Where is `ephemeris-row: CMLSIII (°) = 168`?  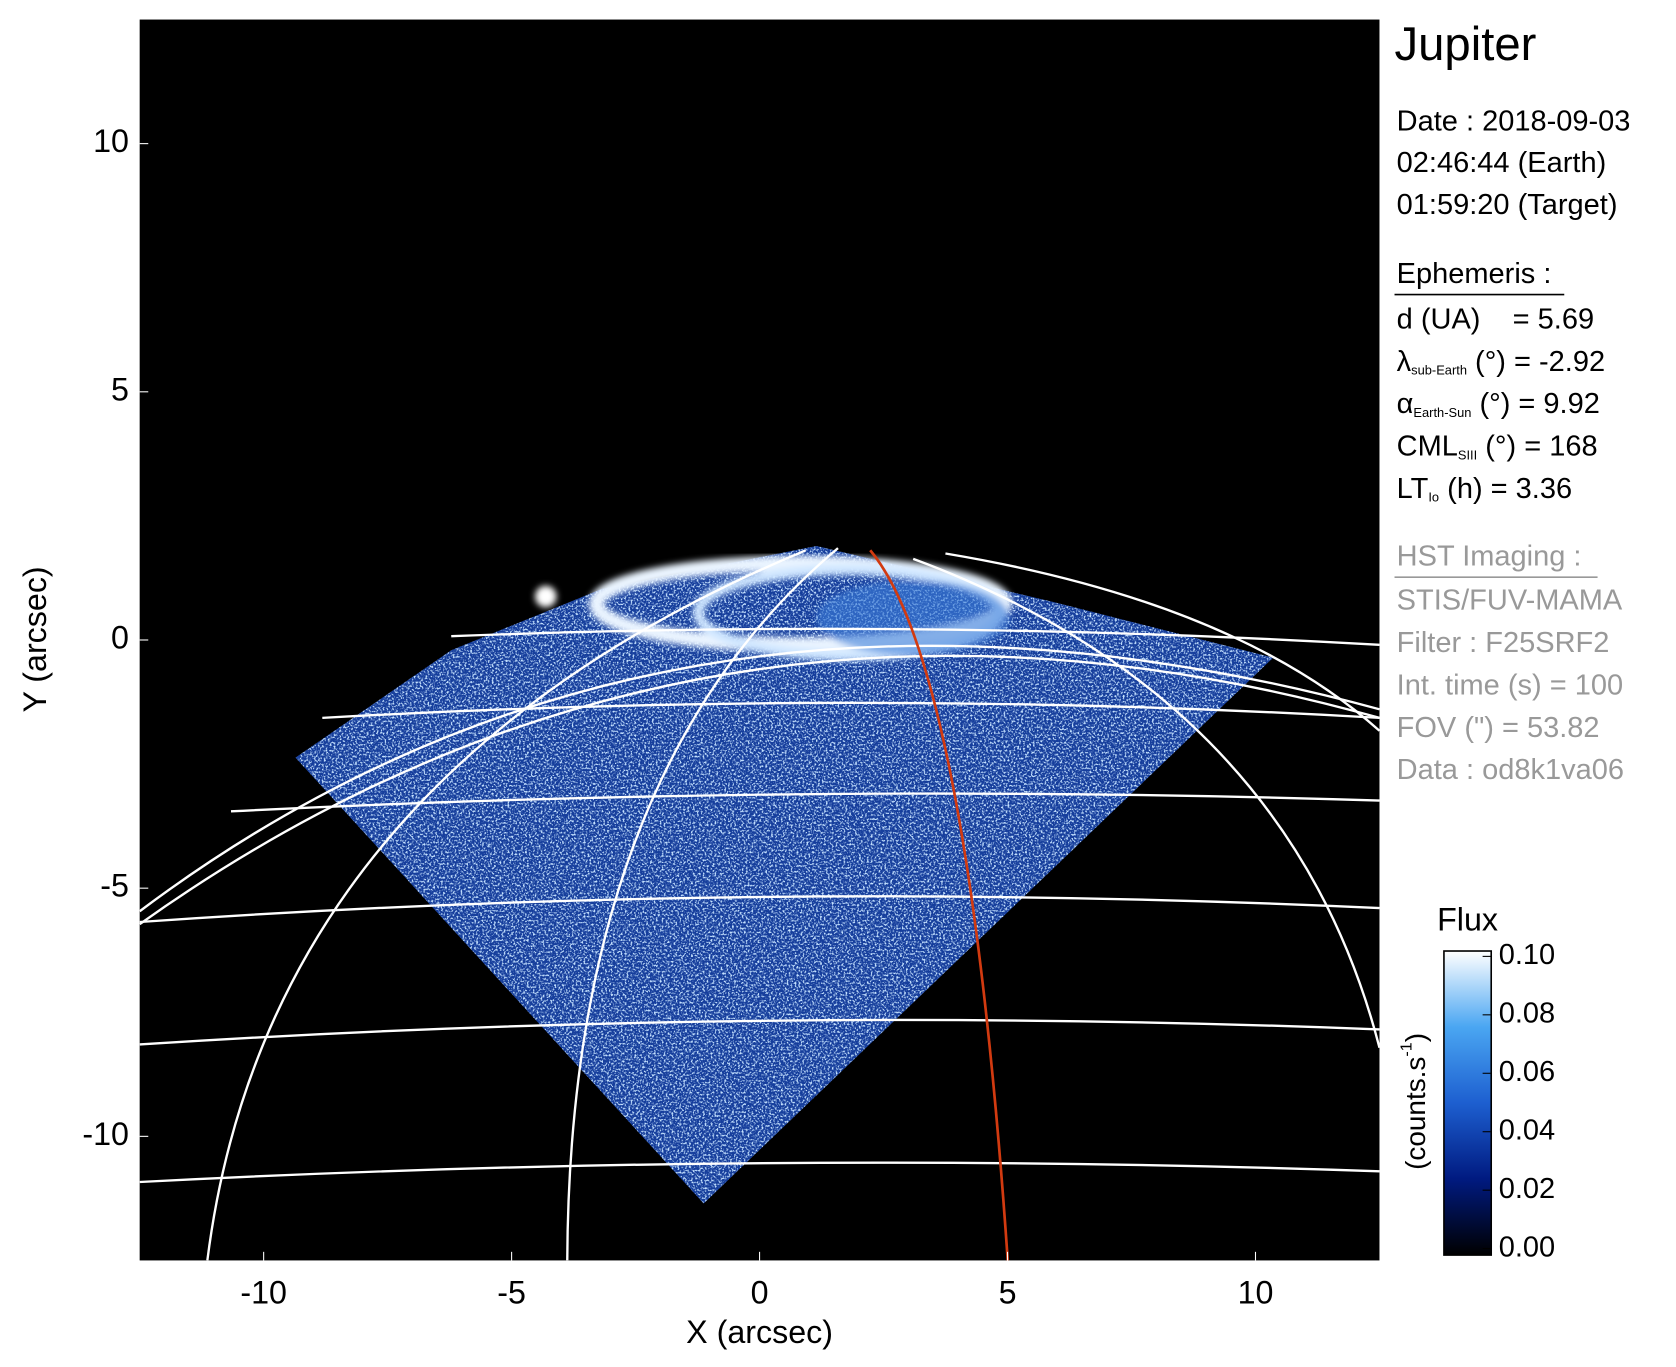 ephemeris-row: CMLSIII (°) = 168 is located at coordinates (1497, 446).